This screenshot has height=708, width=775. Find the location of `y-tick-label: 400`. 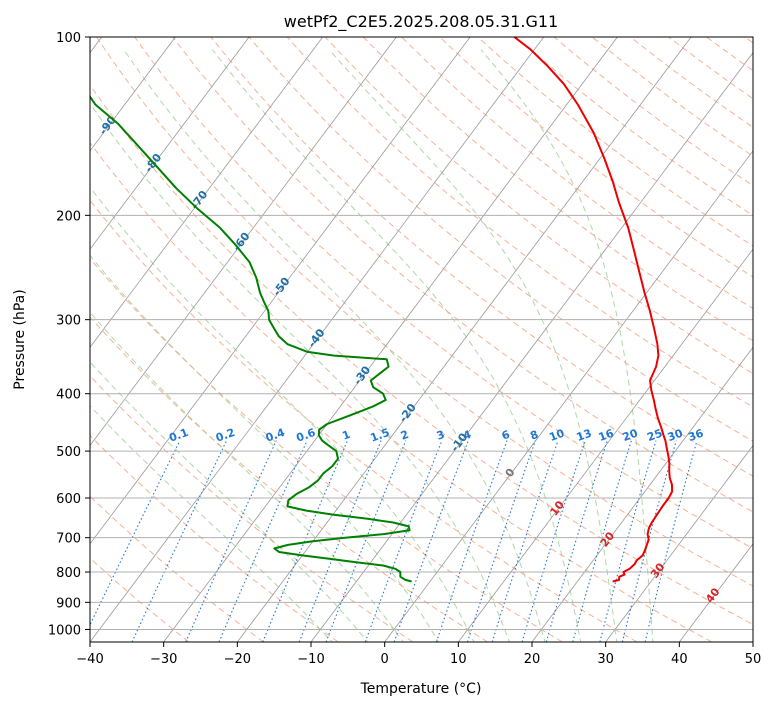

y-tick-label: 400 is located at coordinates (68, 395).